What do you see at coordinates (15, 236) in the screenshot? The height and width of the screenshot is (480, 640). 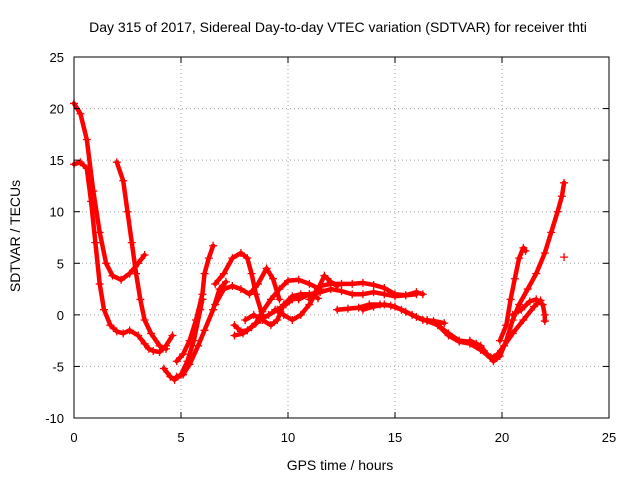 I see `y-axis-label: SDTVAR / TECUs` at bounding box center [15, 236].